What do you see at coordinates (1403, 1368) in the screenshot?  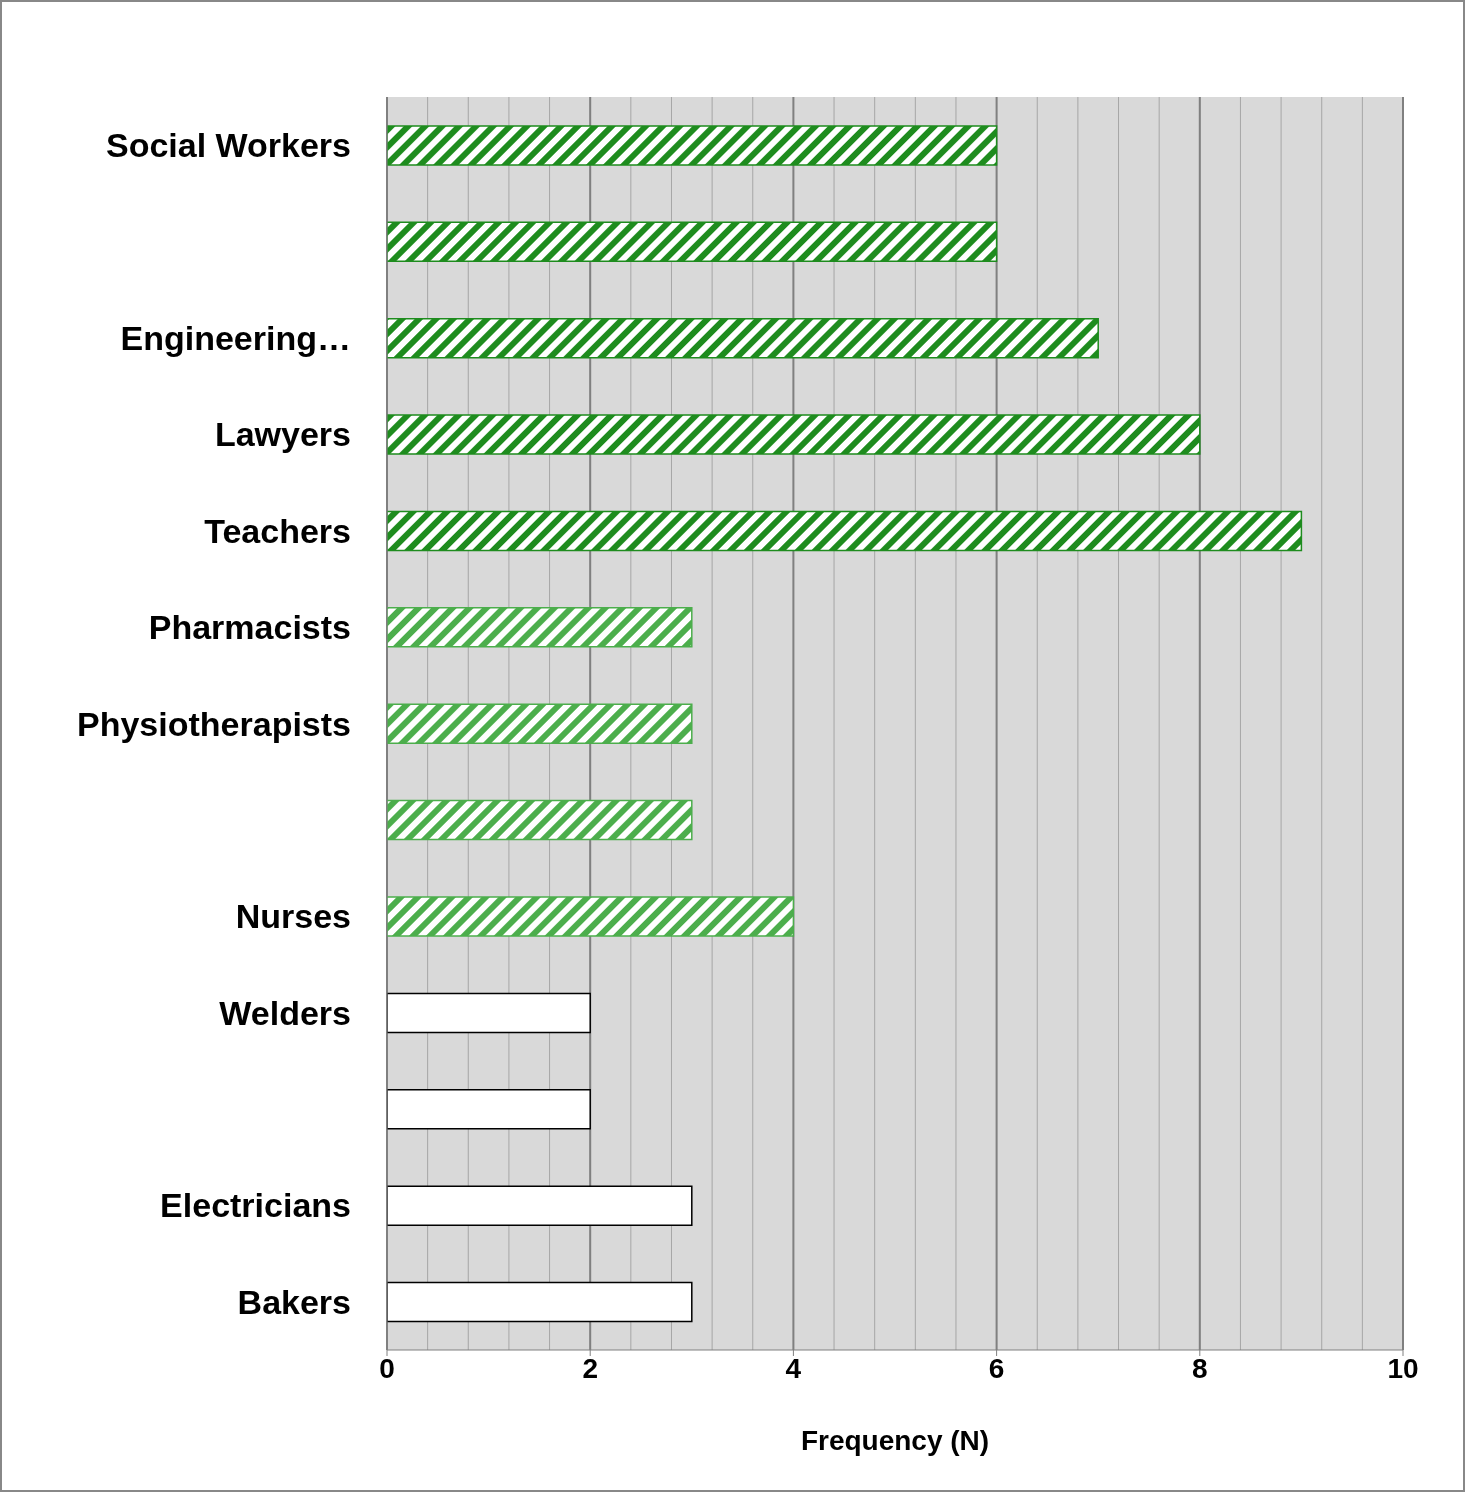 I see `x-tick-label: 10` at bounding box center [1403, 1368].